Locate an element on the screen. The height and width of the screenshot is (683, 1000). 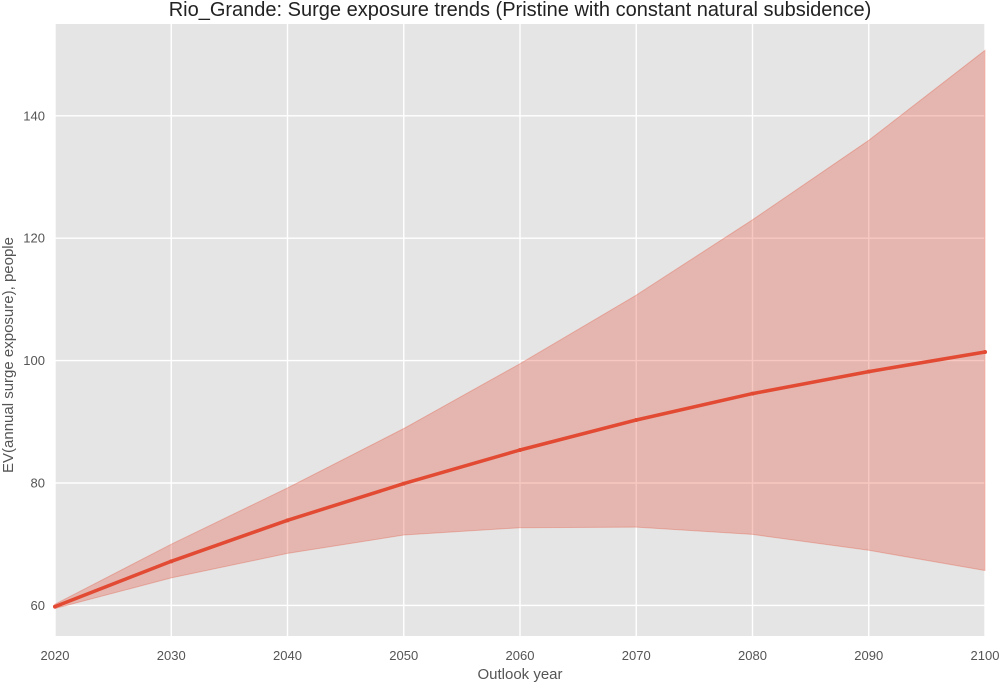
y-tick-label: 60 is located at coordinates (38, 605).